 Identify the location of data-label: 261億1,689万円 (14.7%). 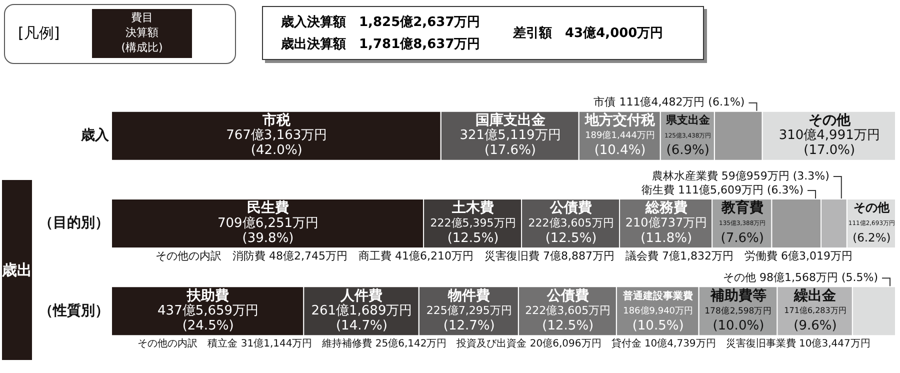
(361, 319).